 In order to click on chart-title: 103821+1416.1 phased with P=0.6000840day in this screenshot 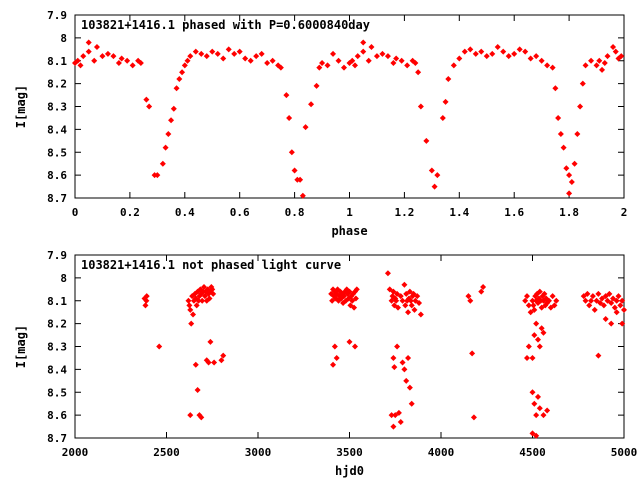, I will do `click(225, 25)`.